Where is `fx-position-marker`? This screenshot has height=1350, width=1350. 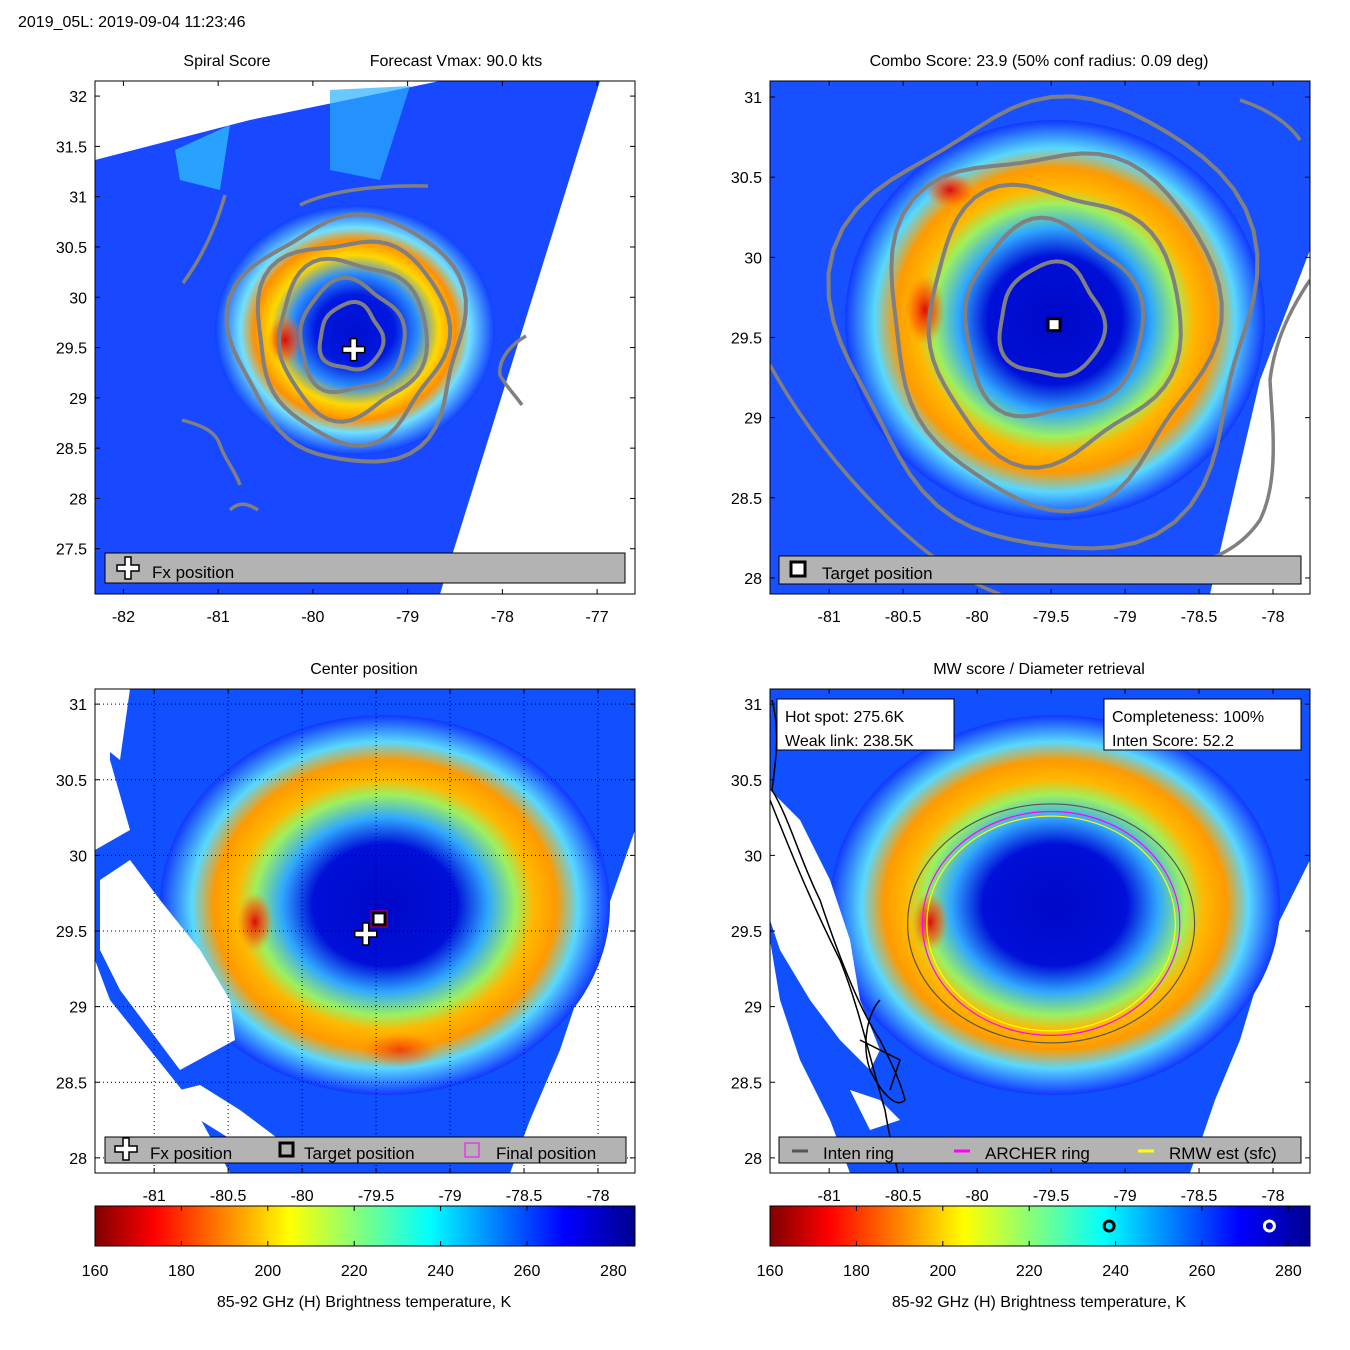 fx-position-marker is located at coordinates (353, 349).